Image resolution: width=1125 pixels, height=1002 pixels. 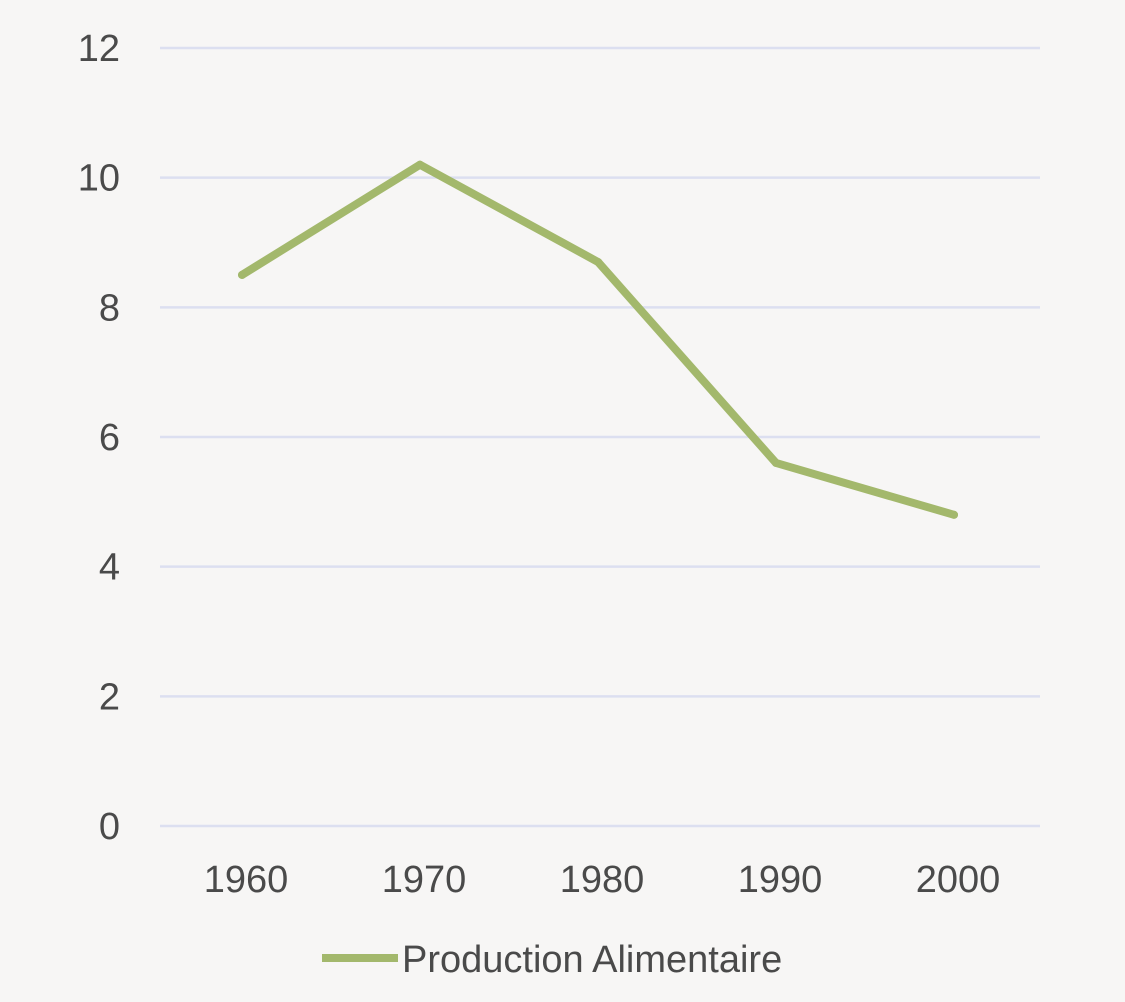 I want to click on x-tick-label: 1980, so click(x=602, y=880).